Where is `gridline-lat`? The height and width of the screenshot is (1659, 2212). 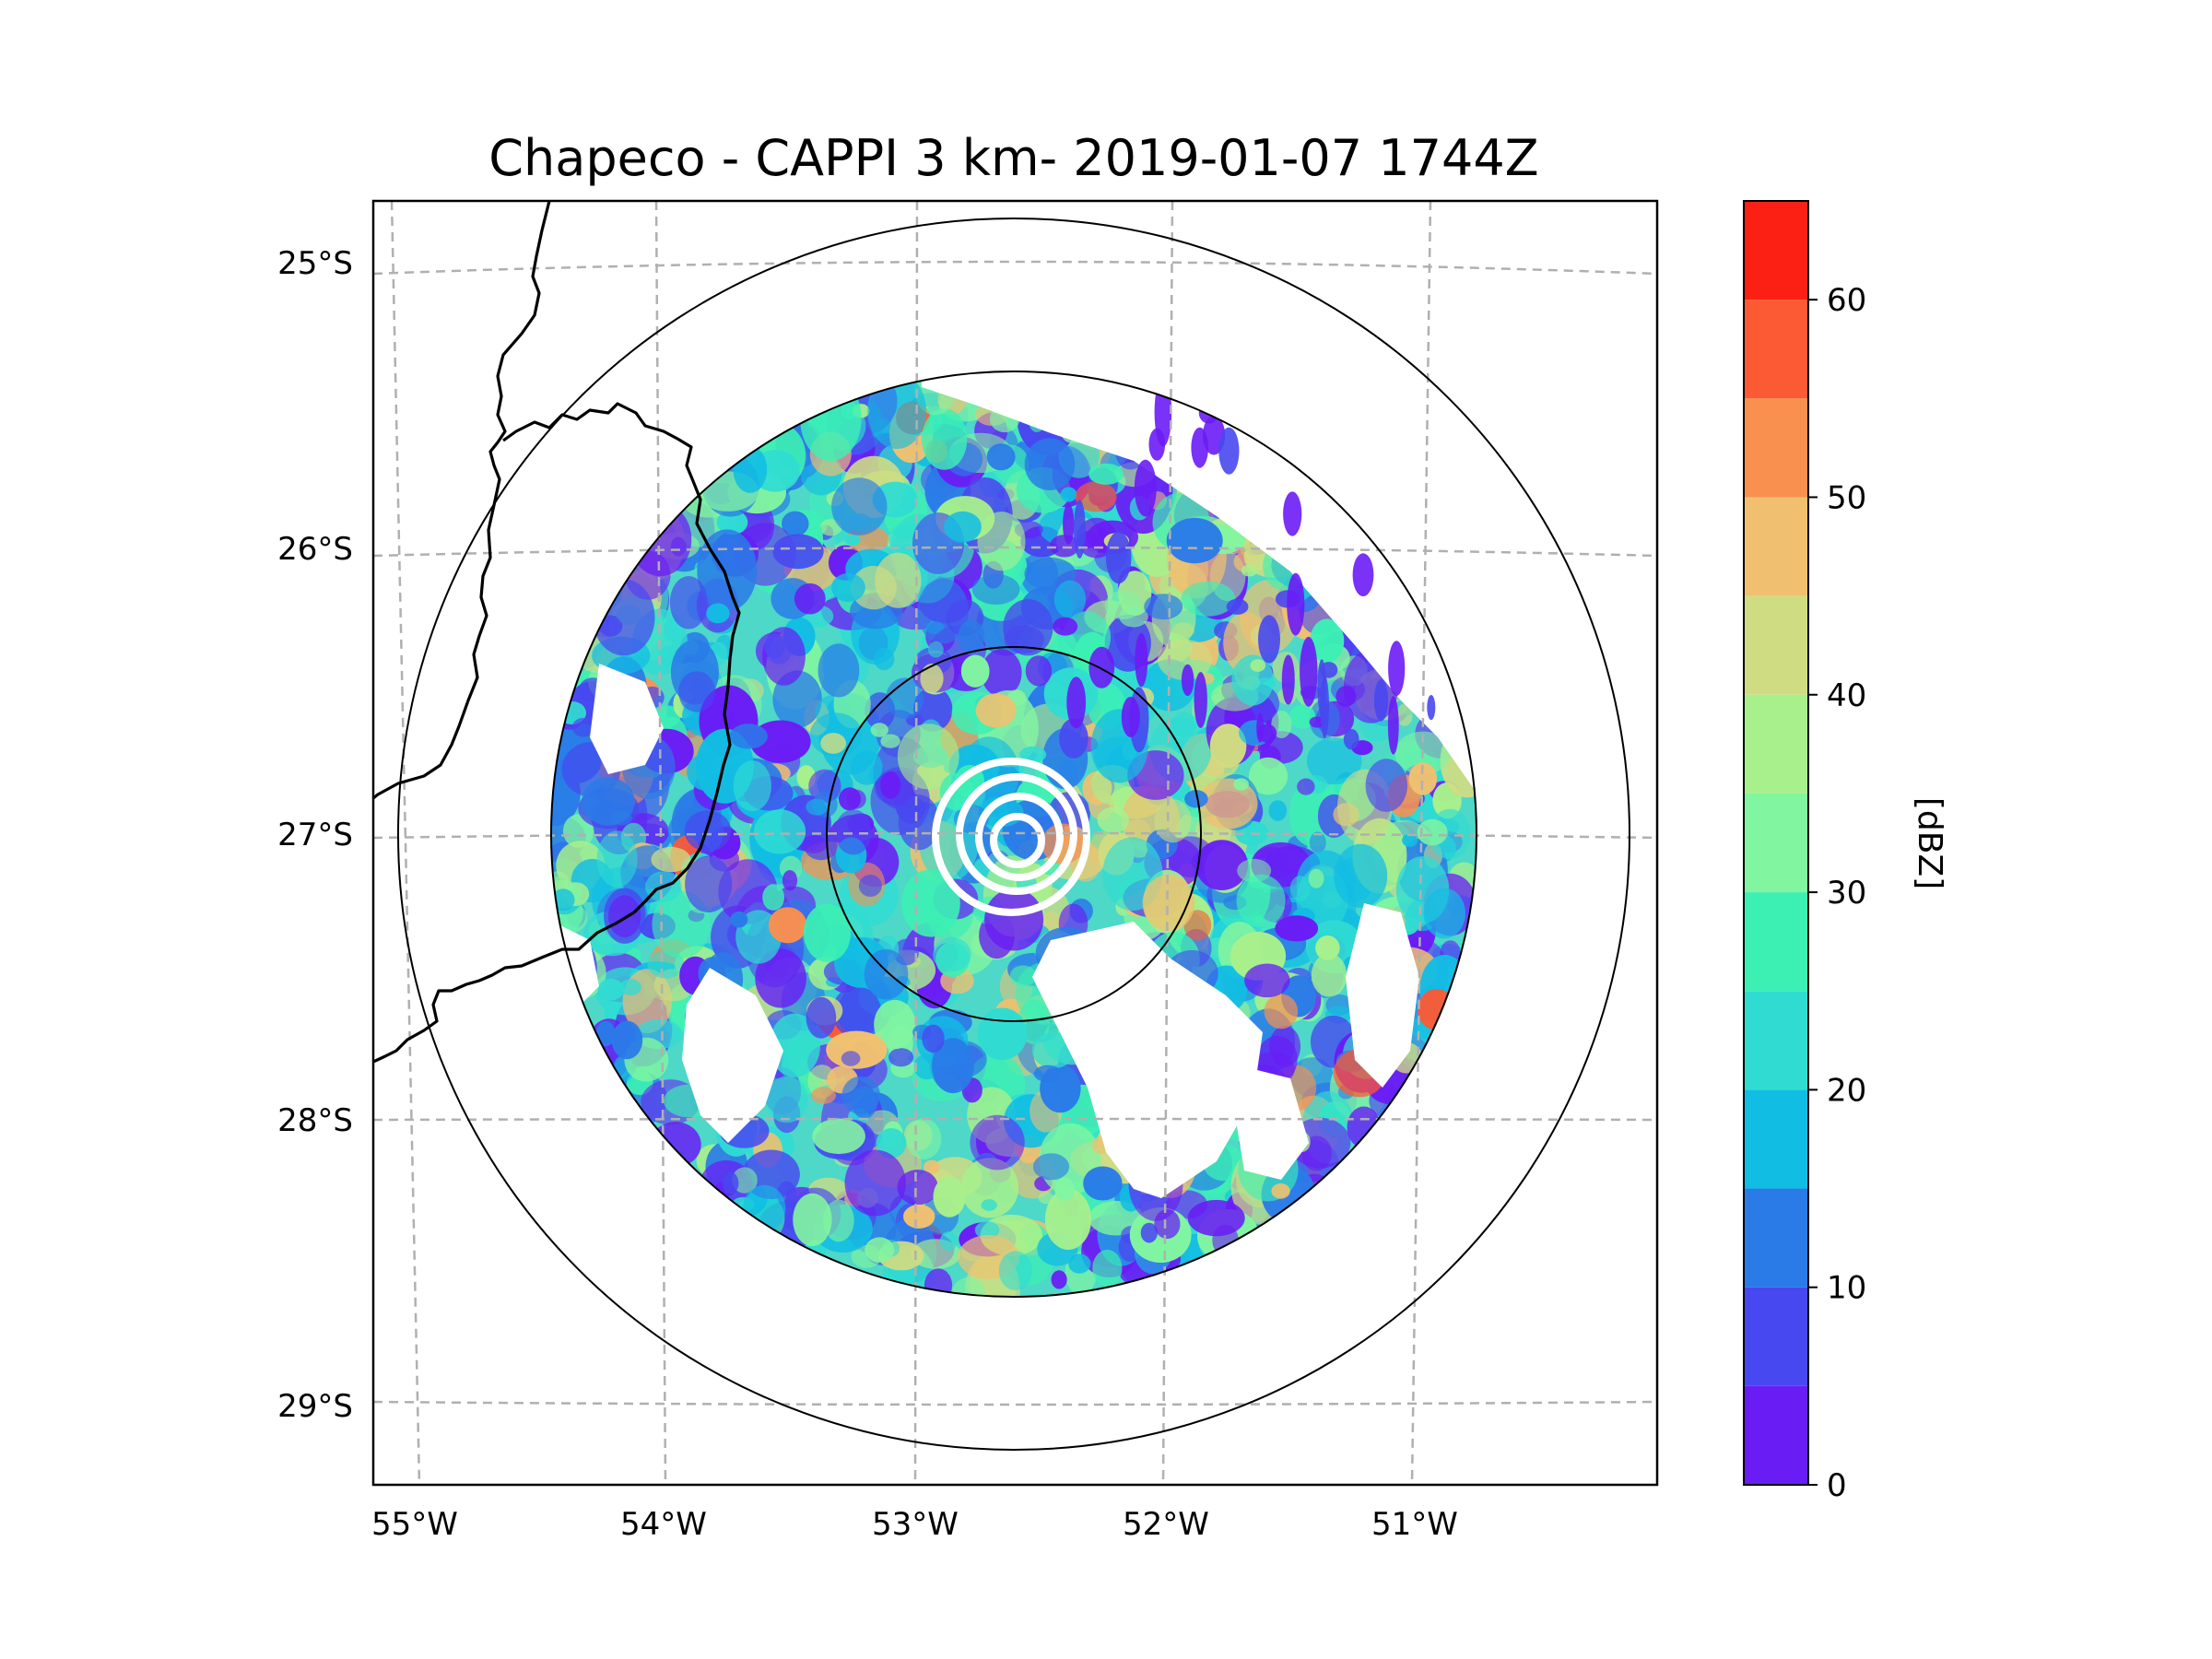 gridline-lat is located at coordinates (1015, 835).